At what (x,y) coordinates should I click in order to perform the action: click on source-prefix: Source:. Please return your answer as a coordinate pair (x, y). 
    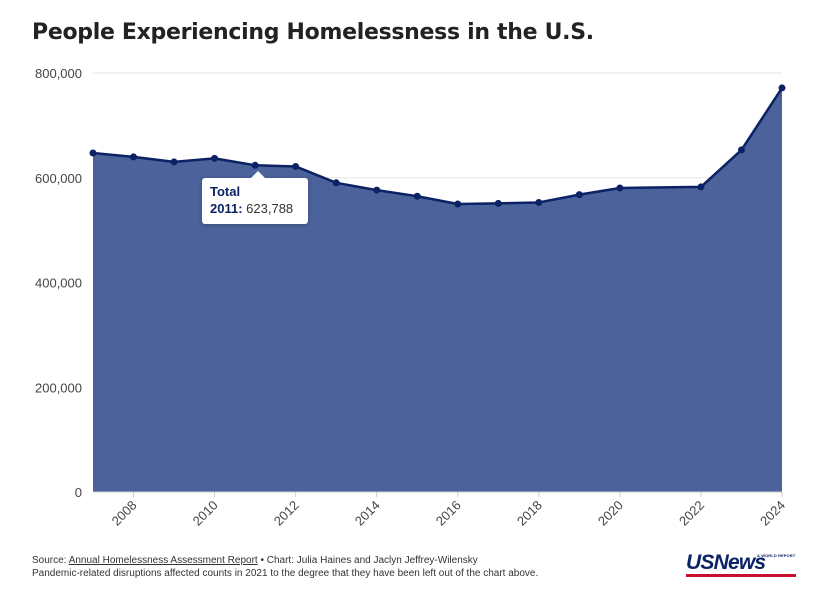
    Looking at the image, I should click on (50, 560).